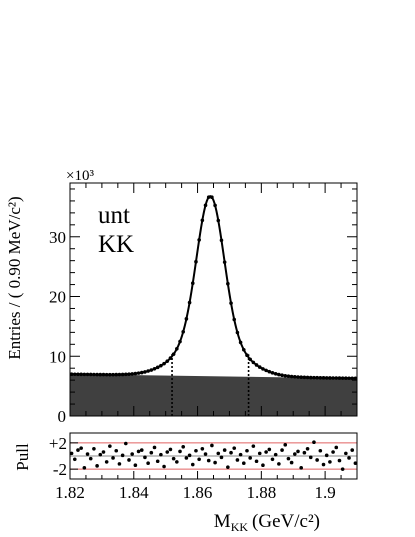 This screenshot has width=415, height=537. I want to click on main-fill-layer, so click(213, 395).